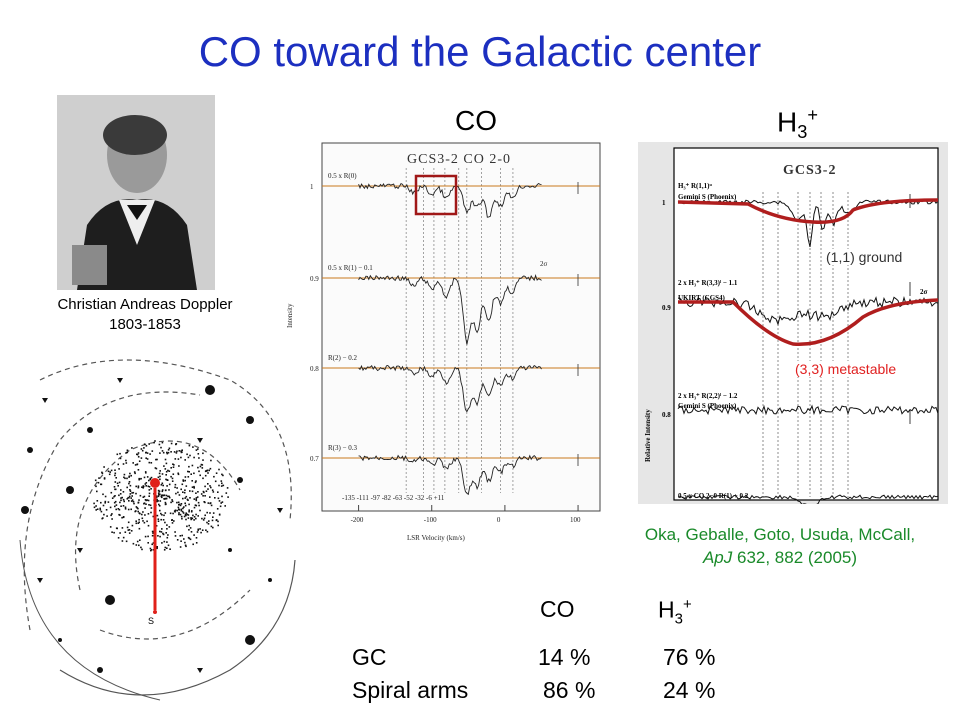 The height and width of the screenshot is (725, 960). I want to click on page-title: CO toward the Galactic center, so click(480, 51).